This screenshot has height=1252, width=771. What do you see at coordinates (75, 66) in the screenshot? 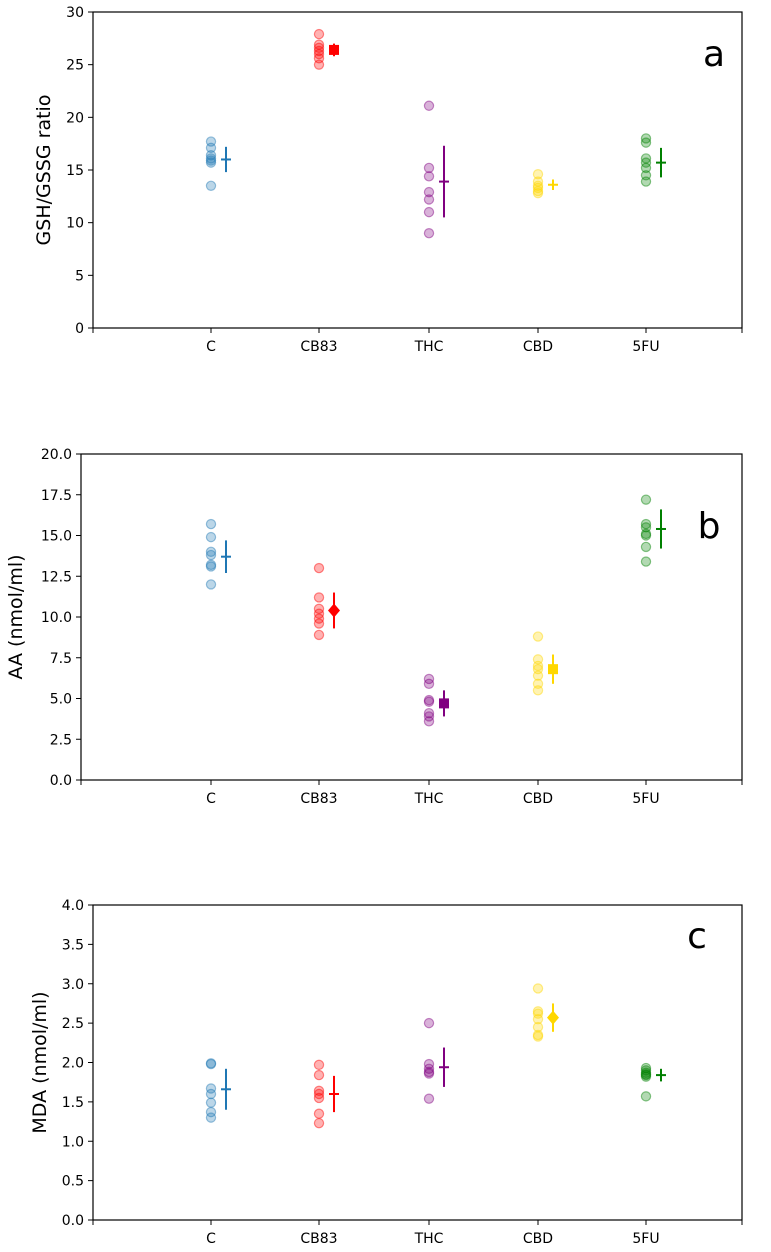
I see `y-tick-label: 25` at bounding box center [75, 66].